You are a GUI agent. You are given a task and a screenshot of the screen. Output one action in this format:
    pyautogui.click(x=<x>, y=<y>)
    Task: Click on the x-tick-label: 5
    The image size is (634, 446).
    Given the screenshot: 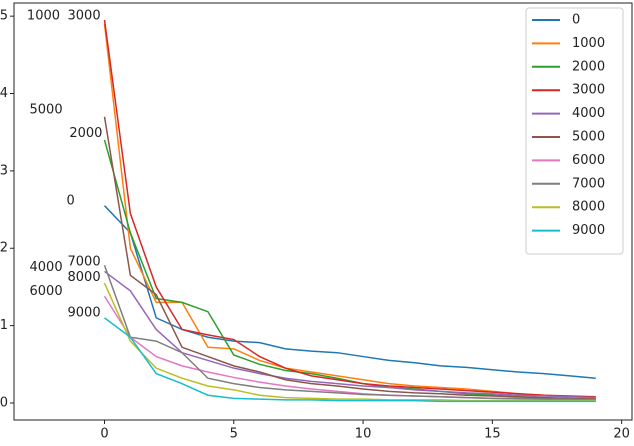 What is the action you would take?
    pyautogui.click(x=234, y=434)
    